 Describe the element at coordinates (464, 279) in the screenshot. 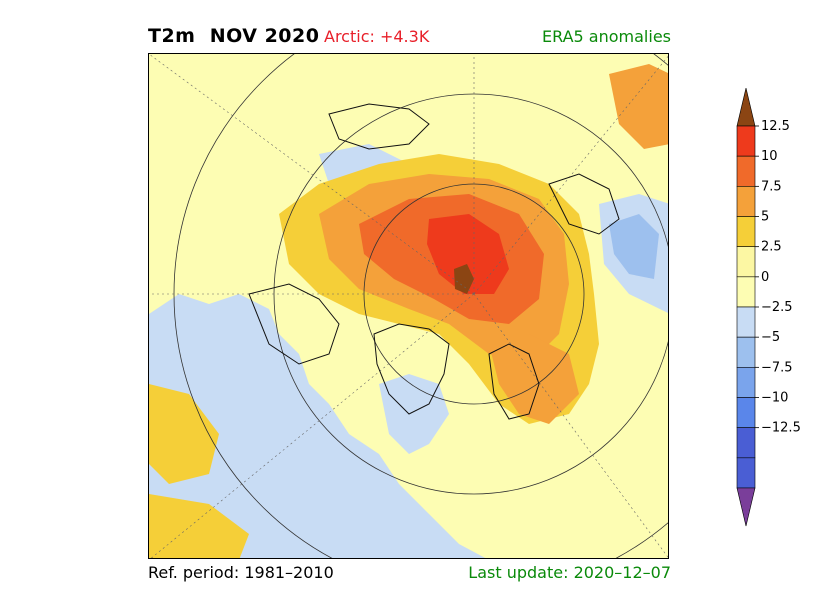

I see `warm-region-core` at that location.